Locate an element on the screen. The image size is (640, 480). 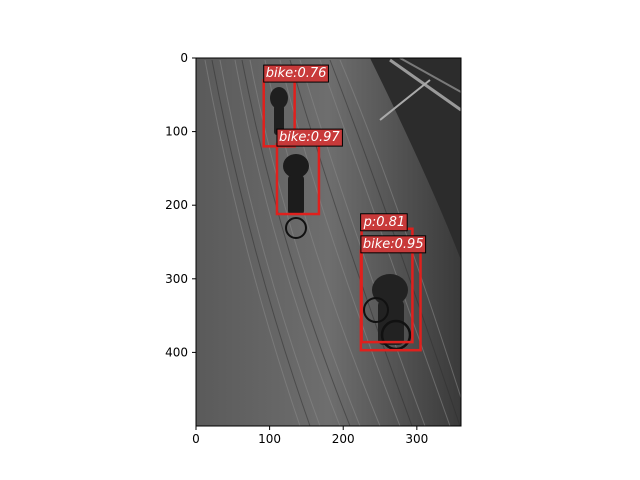
detection-label: p:0.81 is located at coordinates (384, 222).